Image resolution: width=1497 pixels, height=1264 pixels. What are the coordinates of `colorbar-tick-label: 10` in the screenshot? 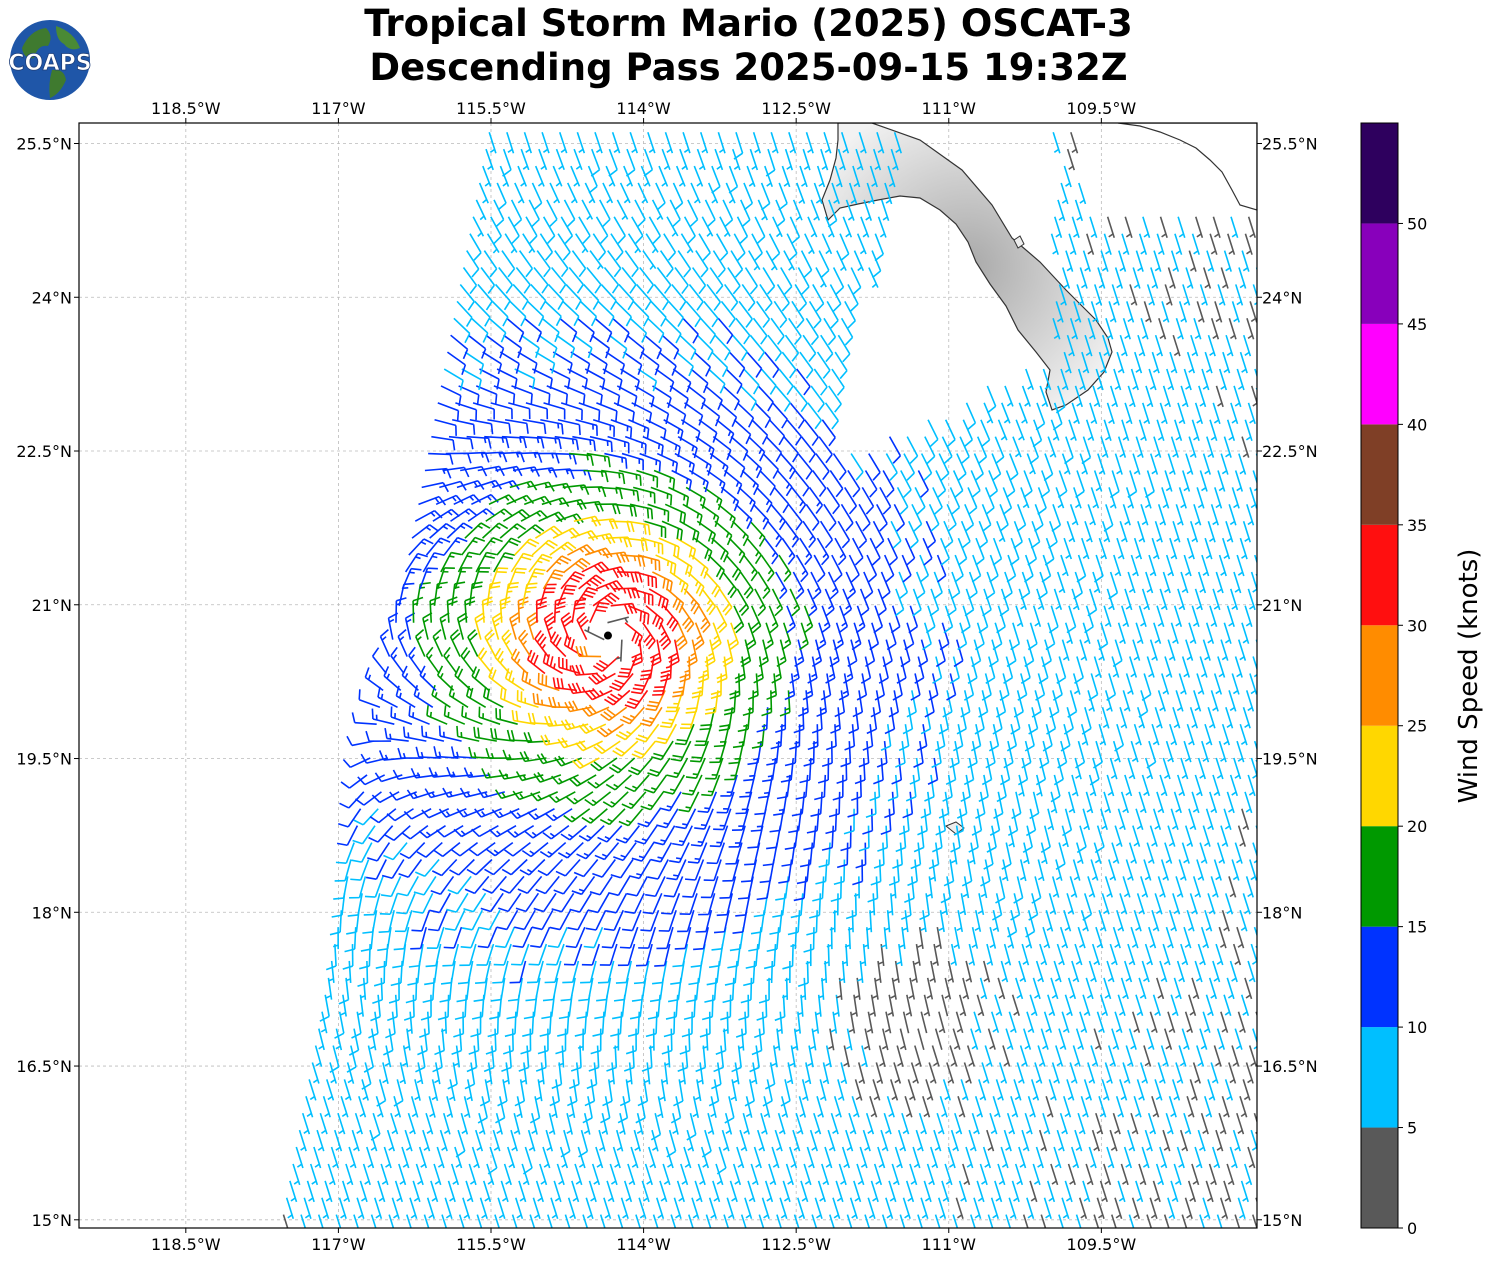 It's located at (1417, 1027).